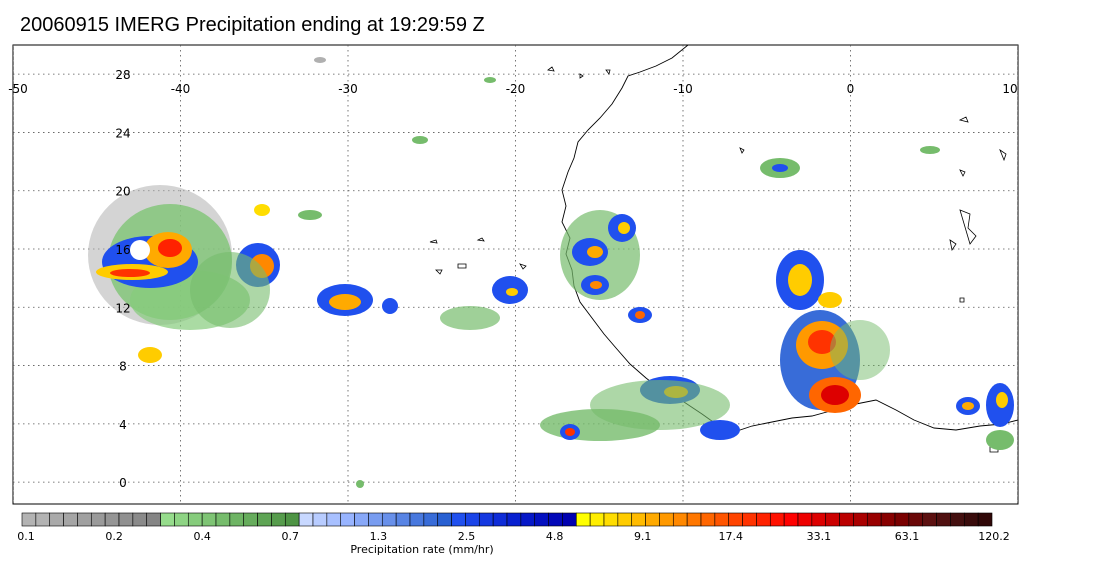  Describe the element at coordinates (851, 89) in the screenshot. I see `lon-tick-label: 0` at that location.